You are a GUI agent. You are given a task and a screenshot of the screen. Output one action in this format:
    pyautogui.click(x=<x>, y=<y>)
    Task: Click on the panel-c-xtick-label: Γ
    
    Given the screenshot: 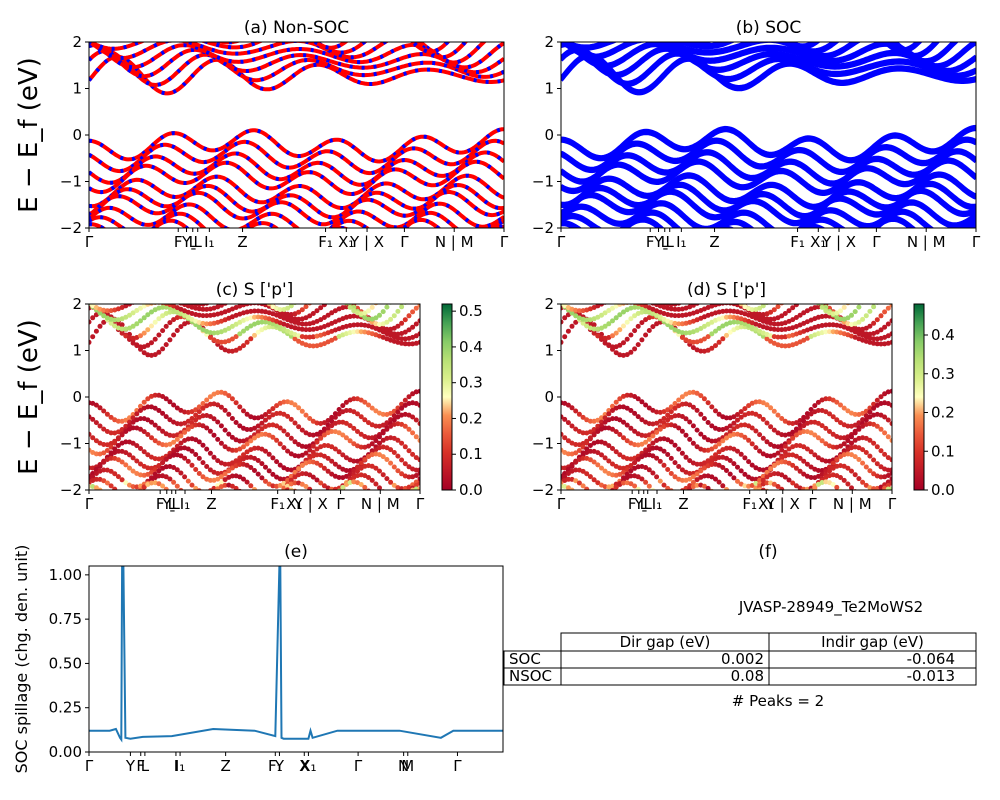 What is the action you would take?
    pyautogui.click(x=340, y=504)
    